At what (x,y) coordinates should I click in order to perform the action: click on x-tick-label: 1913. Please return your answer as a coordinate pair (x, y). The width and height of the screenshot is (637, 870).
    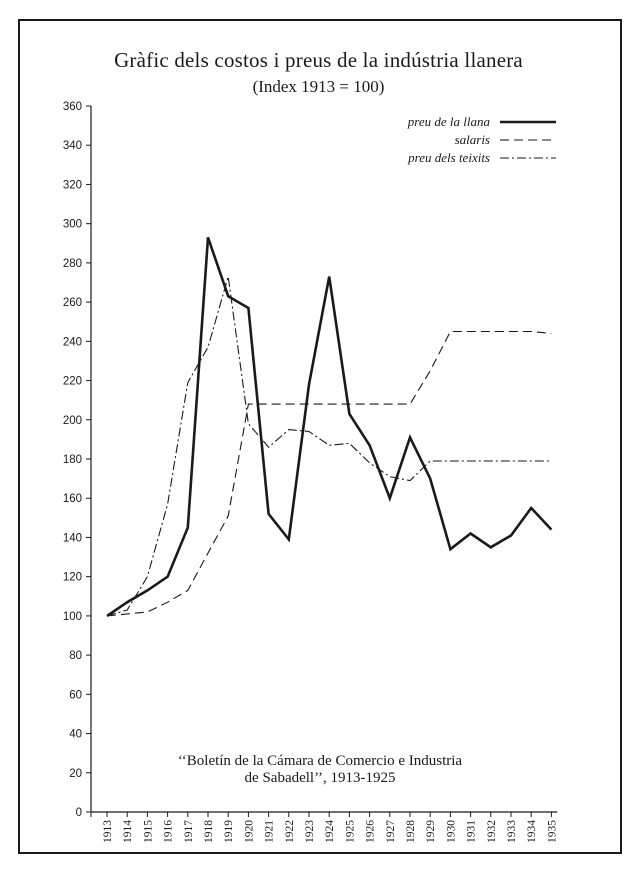
    Looking at the image, I should click on (108, 831).